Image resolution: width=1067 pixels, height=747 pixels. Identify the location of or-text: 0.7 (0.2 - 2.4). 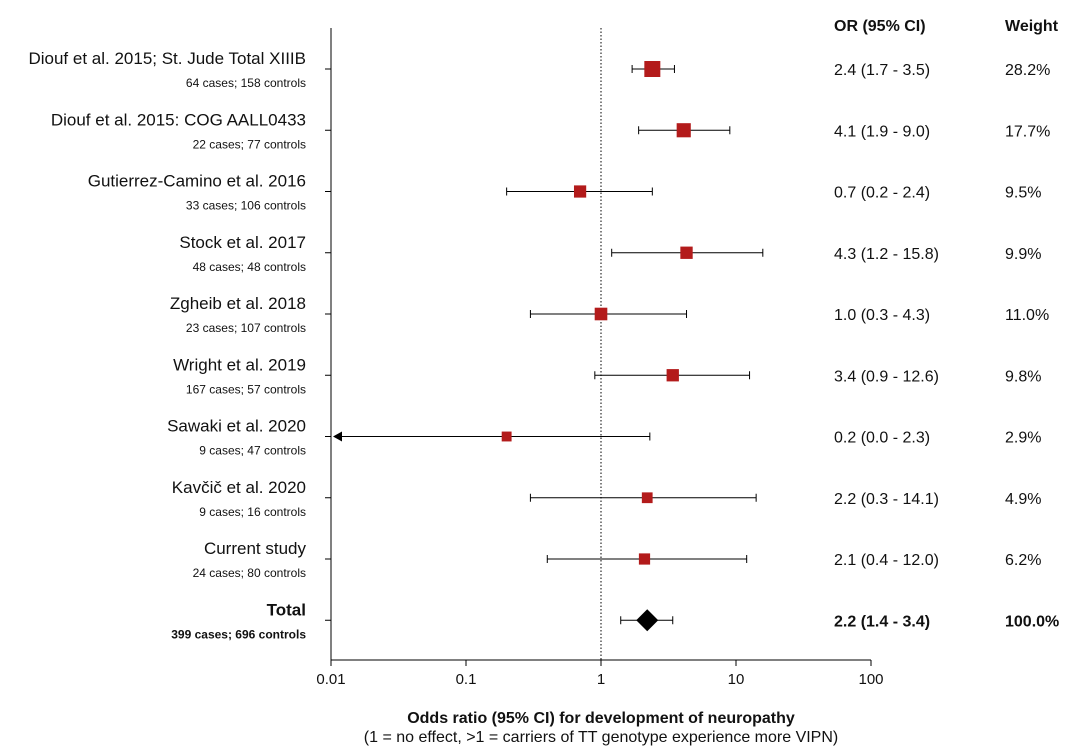
(882, 193).